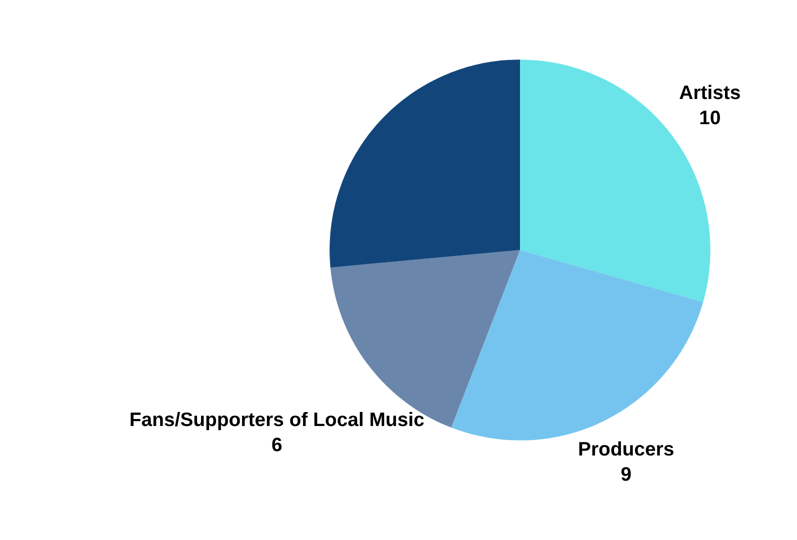 This screenshot has width=797, height=540. What do you see at coordinates (626, 448) in the screenshot?
I see `slice-label: Producers` at bounding box center [626, 448].